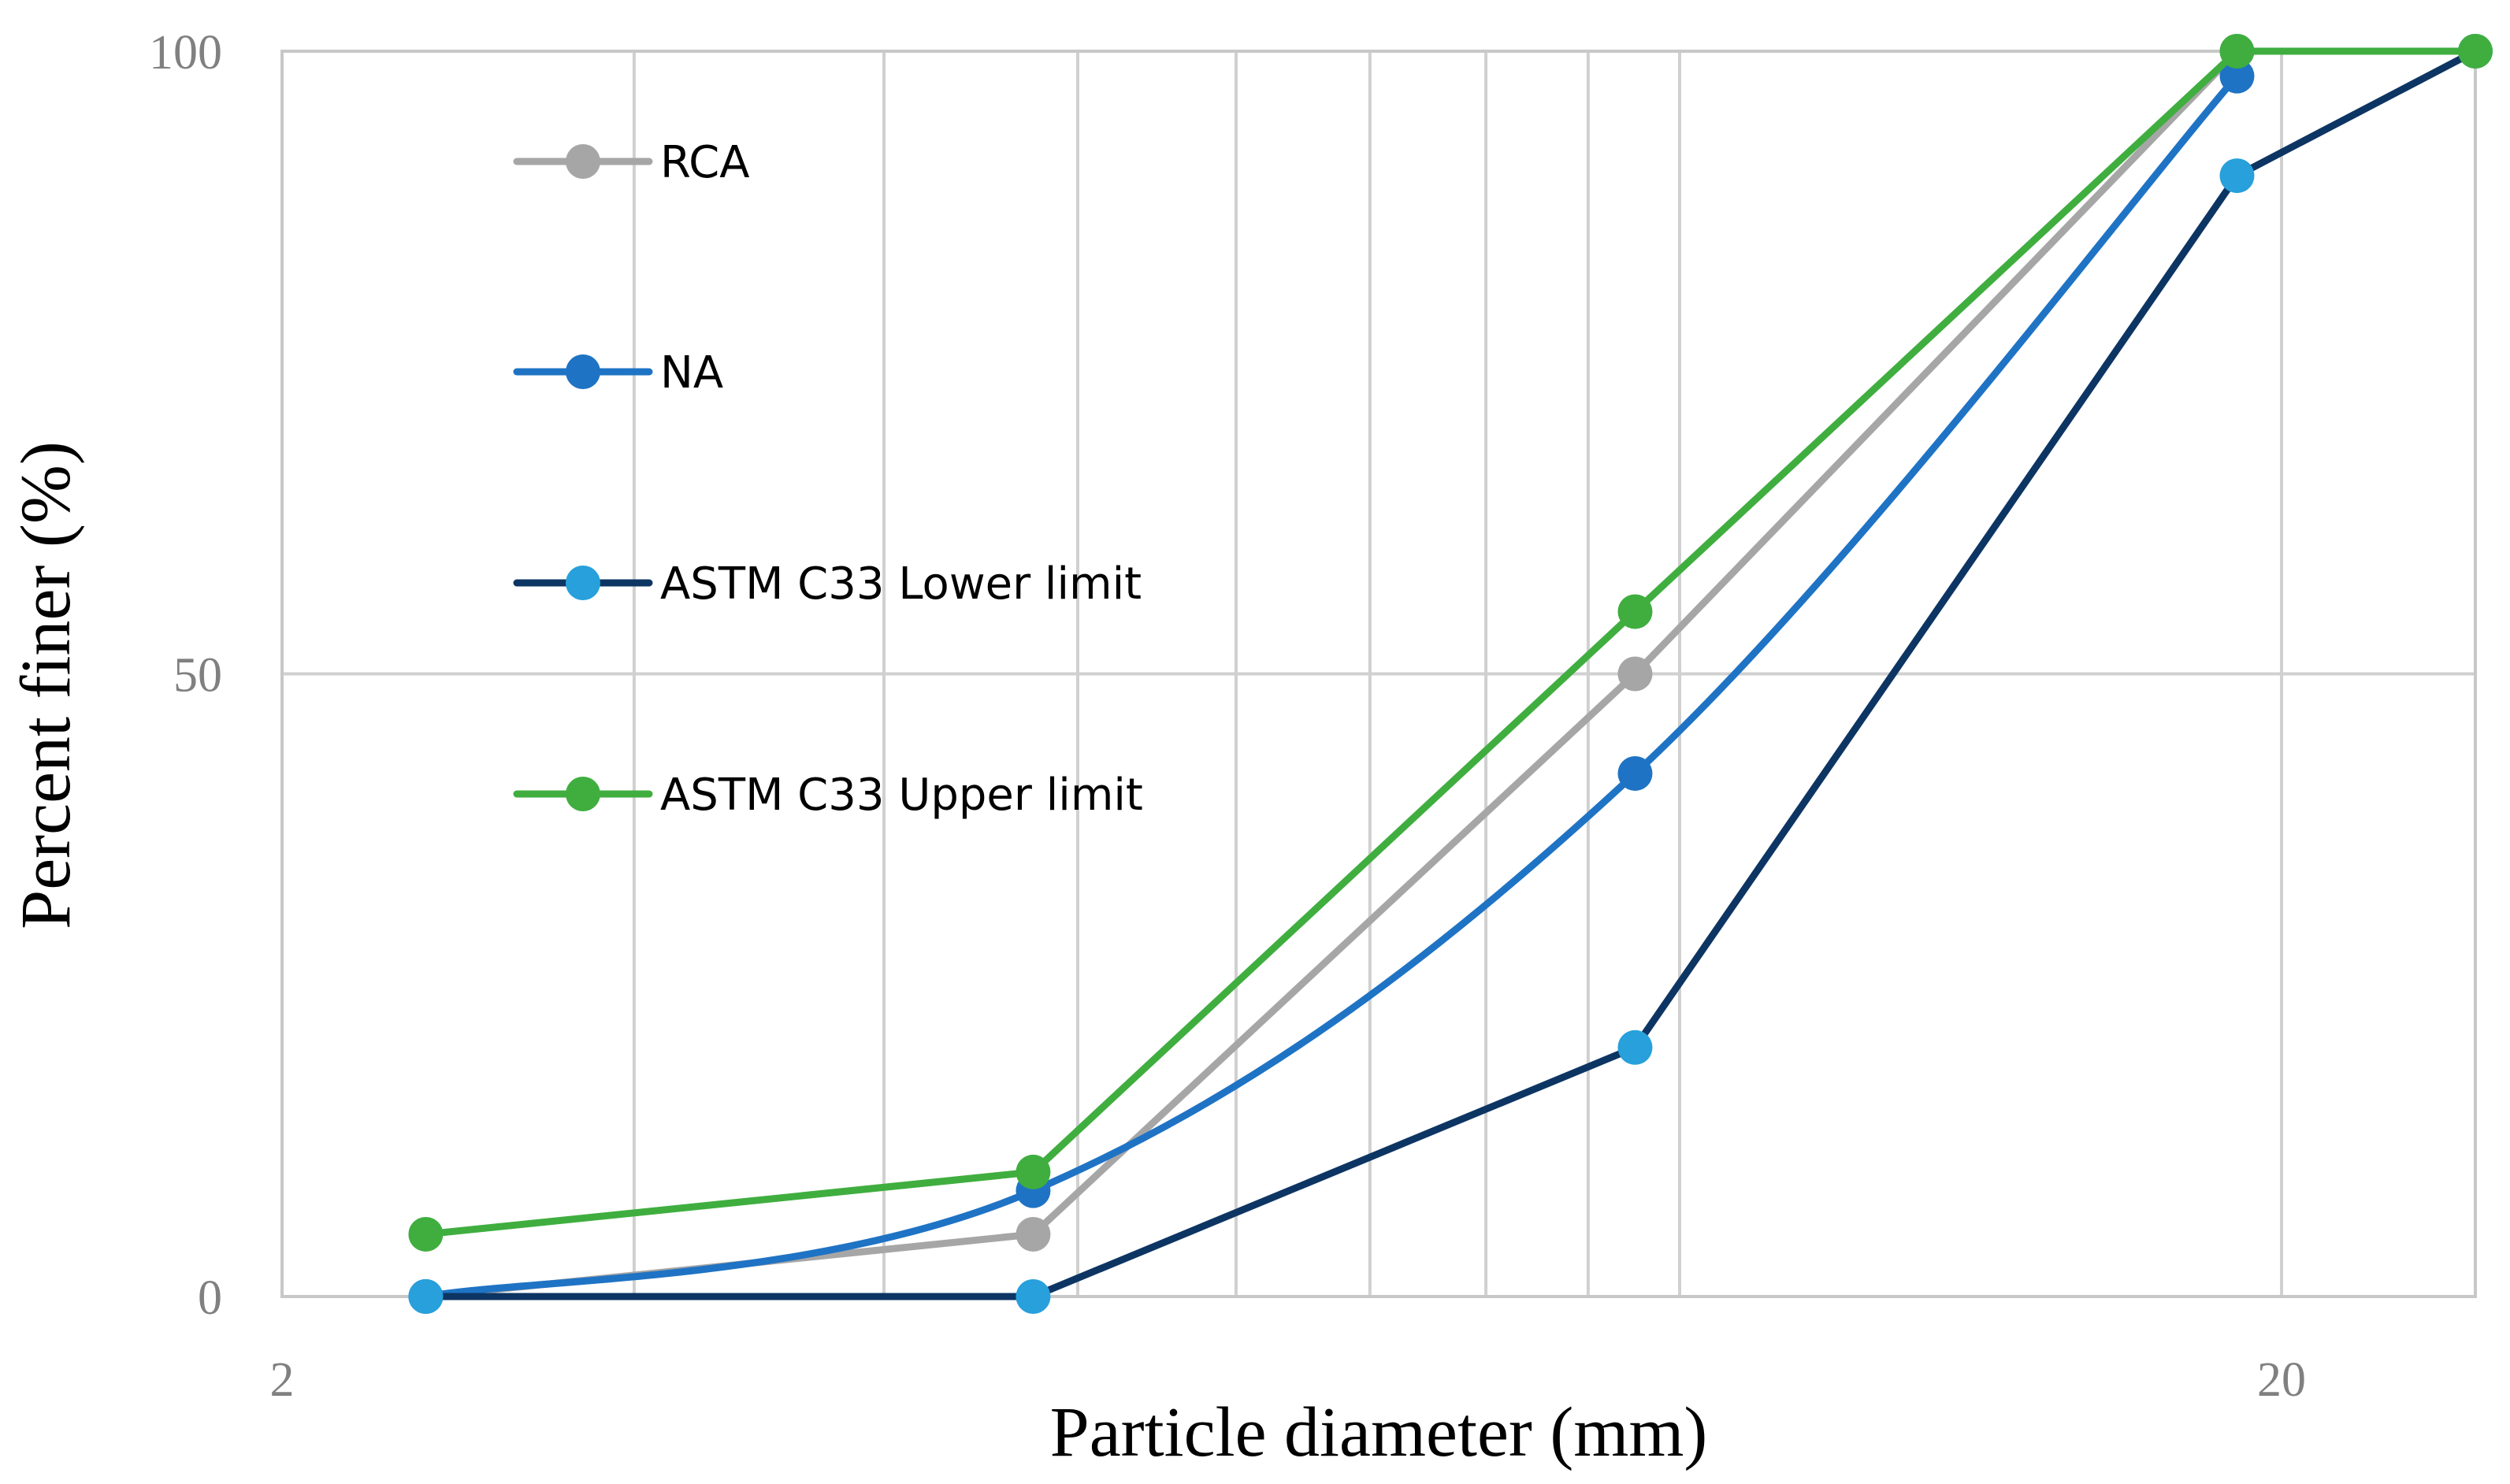 This screenshot has width=2510, height=1484. I want to click on y-tick-label: 0, so click(210, 1298).